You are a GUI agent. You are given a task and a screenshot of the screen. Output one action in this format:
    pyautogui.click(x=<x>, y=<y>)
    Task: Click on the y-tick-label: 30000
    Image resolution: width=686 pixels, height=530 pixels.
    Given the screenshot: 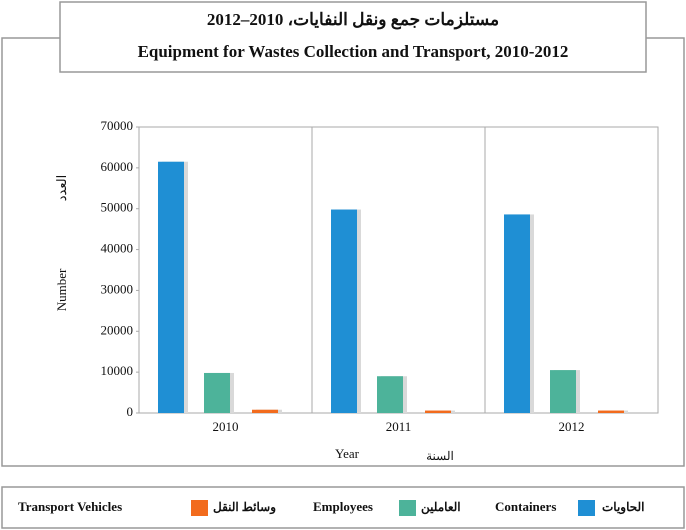 What is the action you would take?
    pyautogui.click(x=117, y=288)
    